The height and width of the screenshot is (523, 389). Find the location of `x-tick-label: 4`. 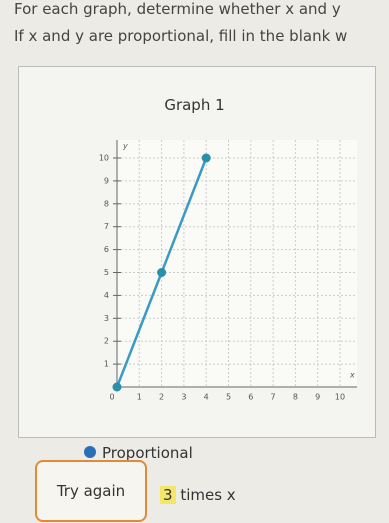

x-tick-label: 4 is located at coordinates (206, 397).